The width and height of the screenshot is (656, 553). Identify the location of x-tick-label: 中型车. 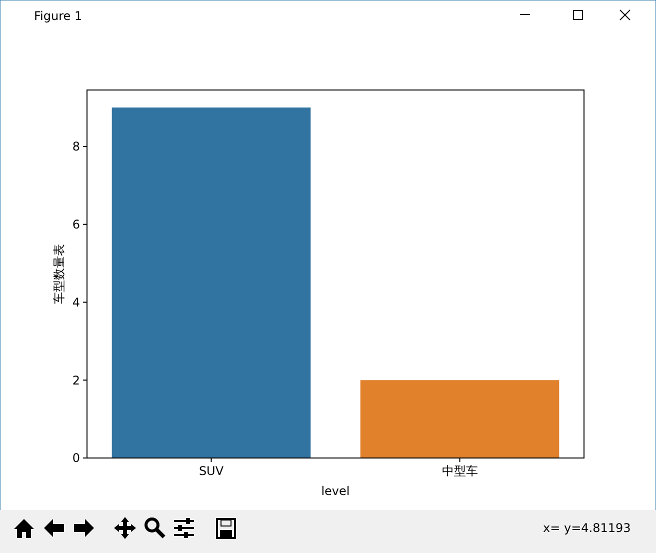
(460, 471).